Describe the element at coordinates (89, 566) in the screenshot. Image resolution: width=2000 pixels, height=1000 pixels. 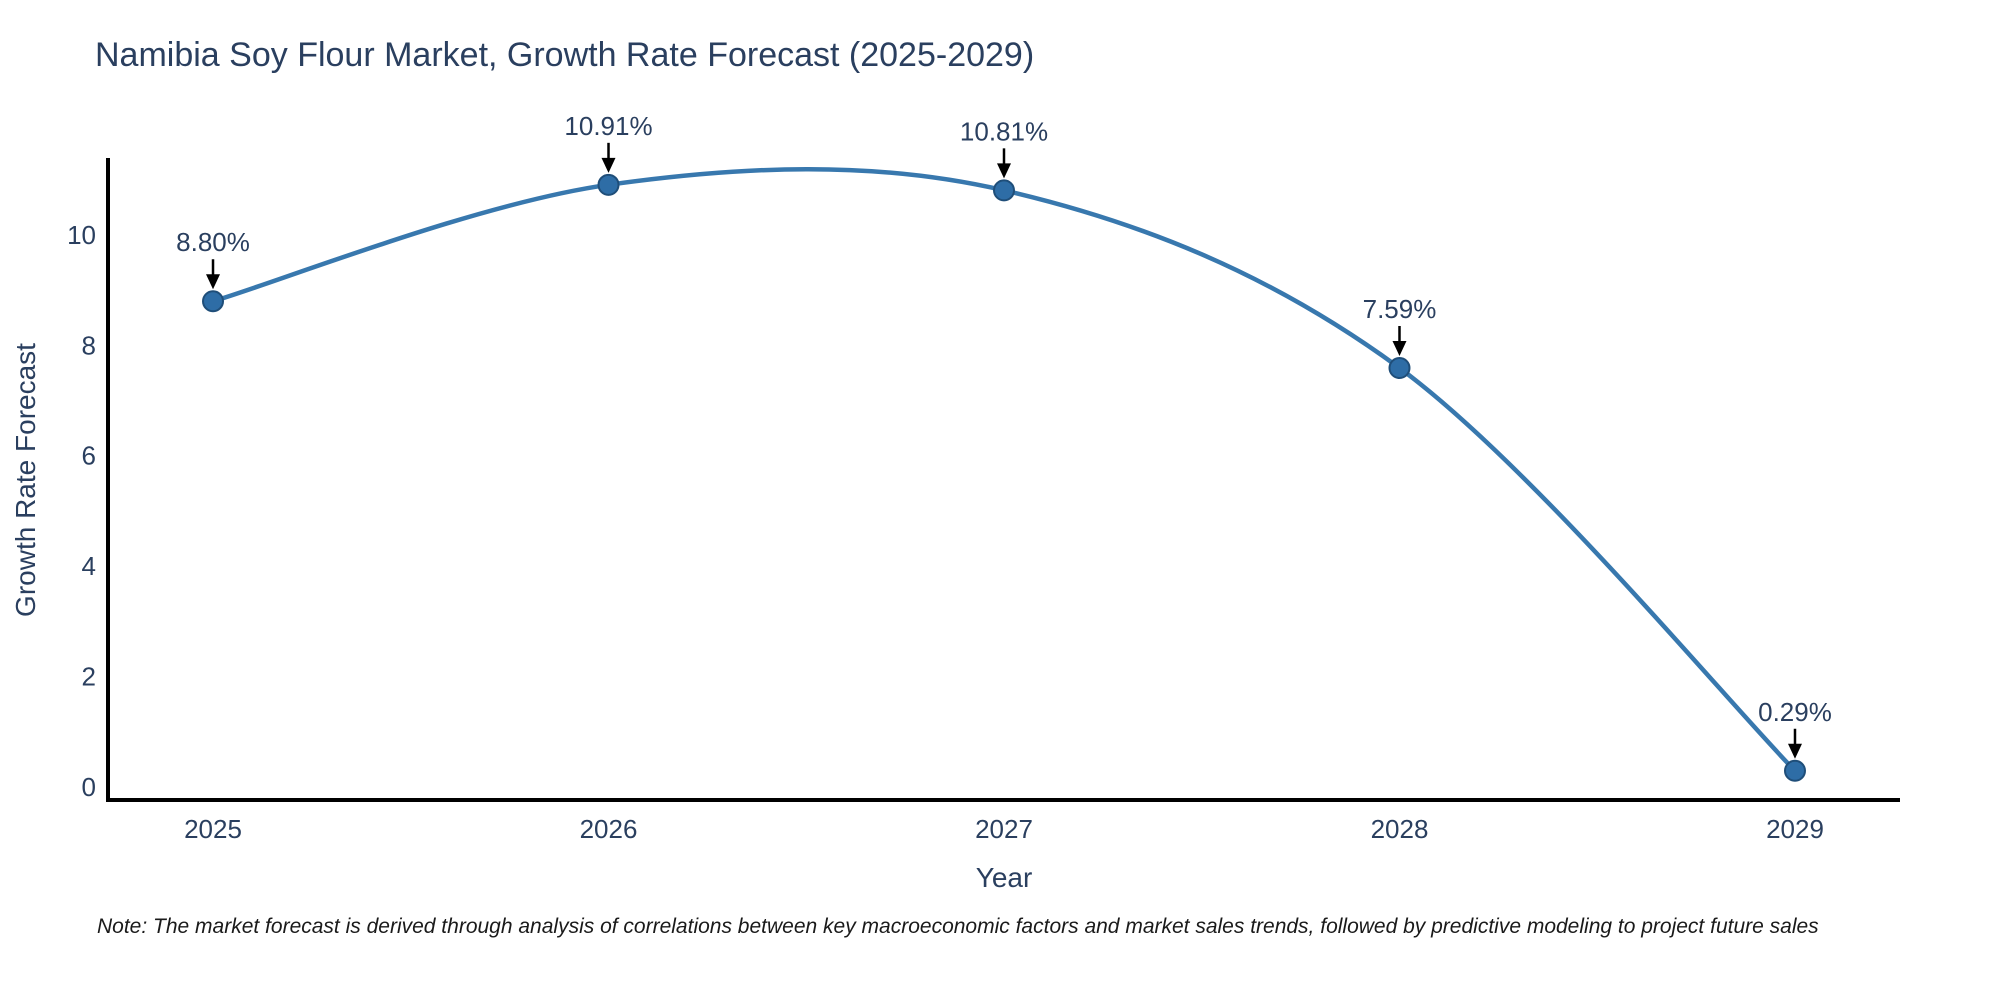
I see `y-tick-label: 4` at that location.